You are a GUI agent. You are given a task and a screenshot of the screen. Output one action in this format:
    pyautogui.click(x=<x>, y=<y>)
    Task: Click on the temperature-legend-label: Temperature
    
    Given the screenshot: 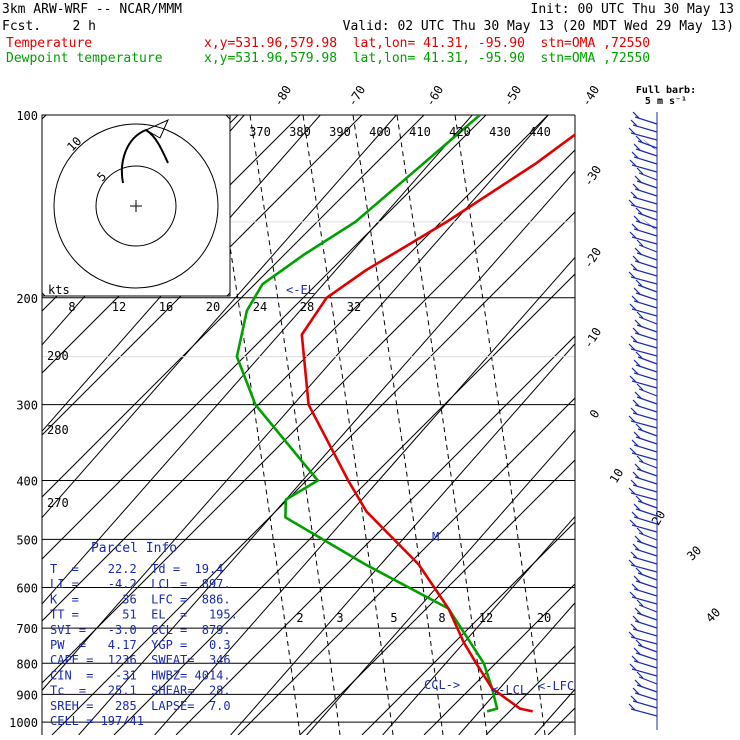 What is the action you would take?
    pyautogui.click(x=49, y=43)
    